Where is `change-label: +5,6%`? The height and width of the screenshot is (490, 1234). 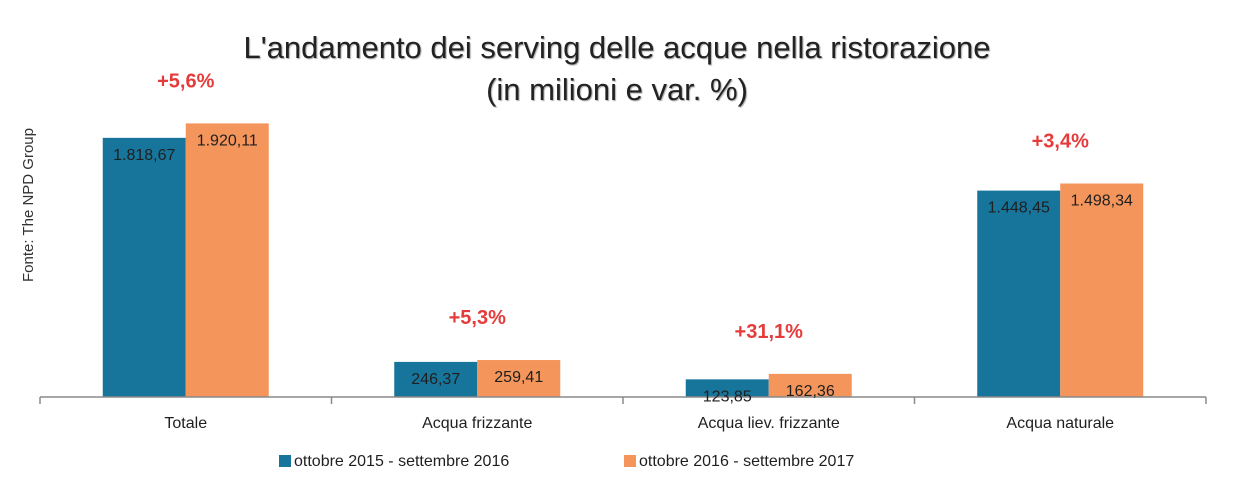 change-label: +5,6% is located at coordinates (185, 81).